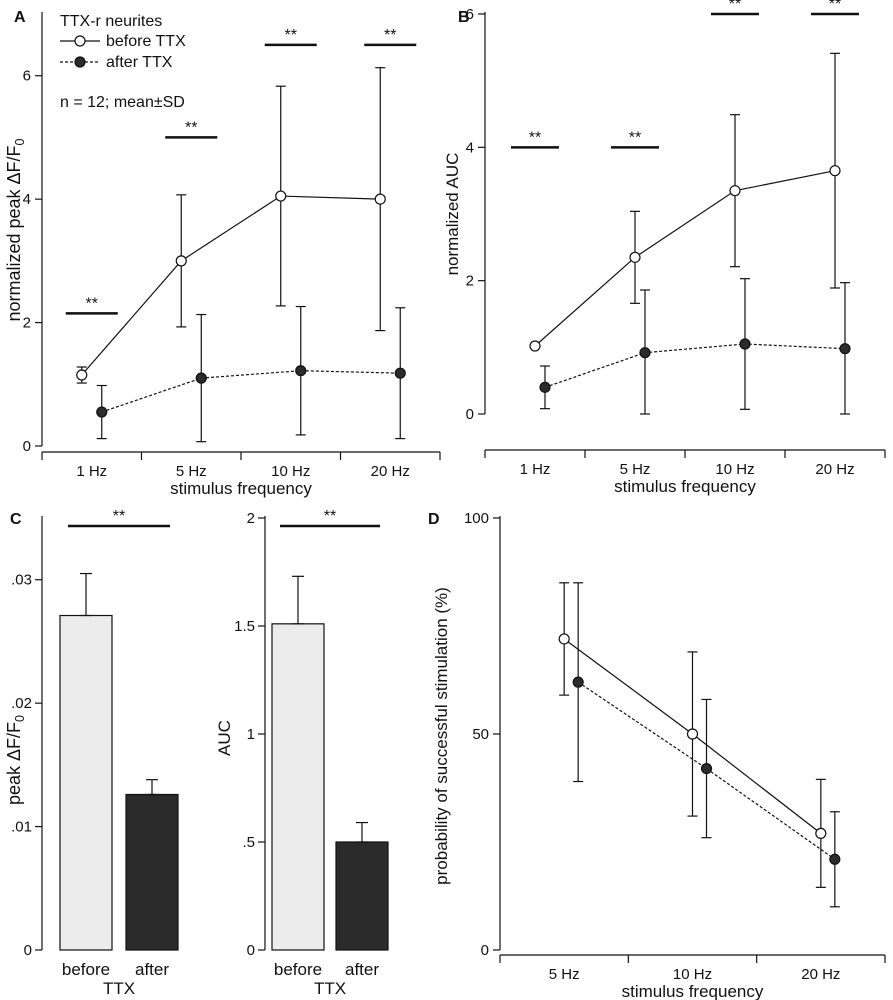 This screenshot has height=1000, width=893. What do you see at coordinates (480, 734) in the screenshot?
I see `panel-4-y-tick-label: 50` at bounding box center [480, 734].